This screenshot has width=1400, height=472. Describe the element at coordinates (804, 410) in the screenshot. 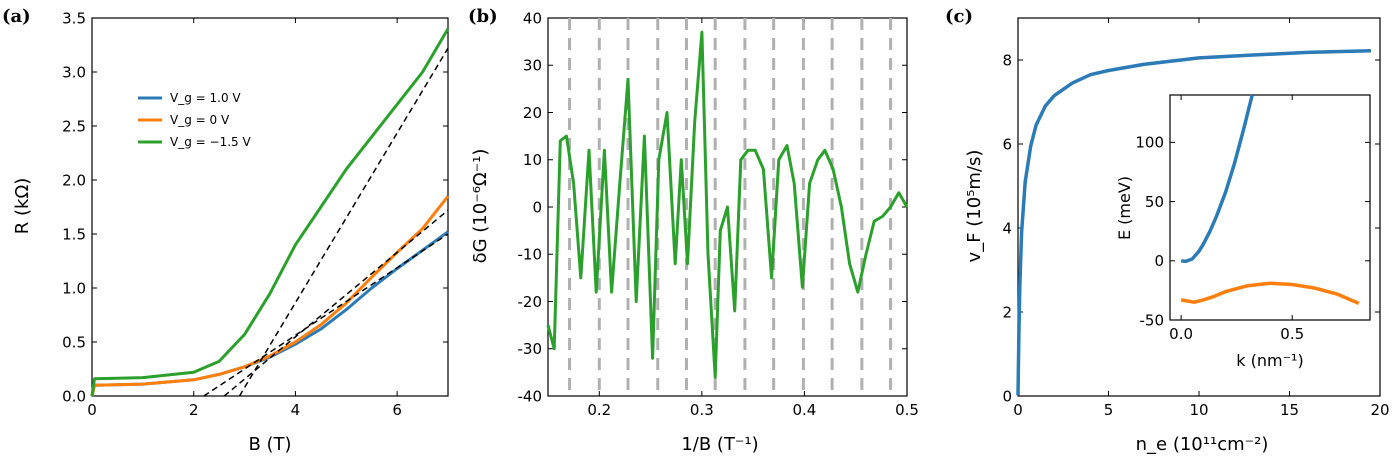

I see `panel-b-xtick-label: 0.4` at that location.